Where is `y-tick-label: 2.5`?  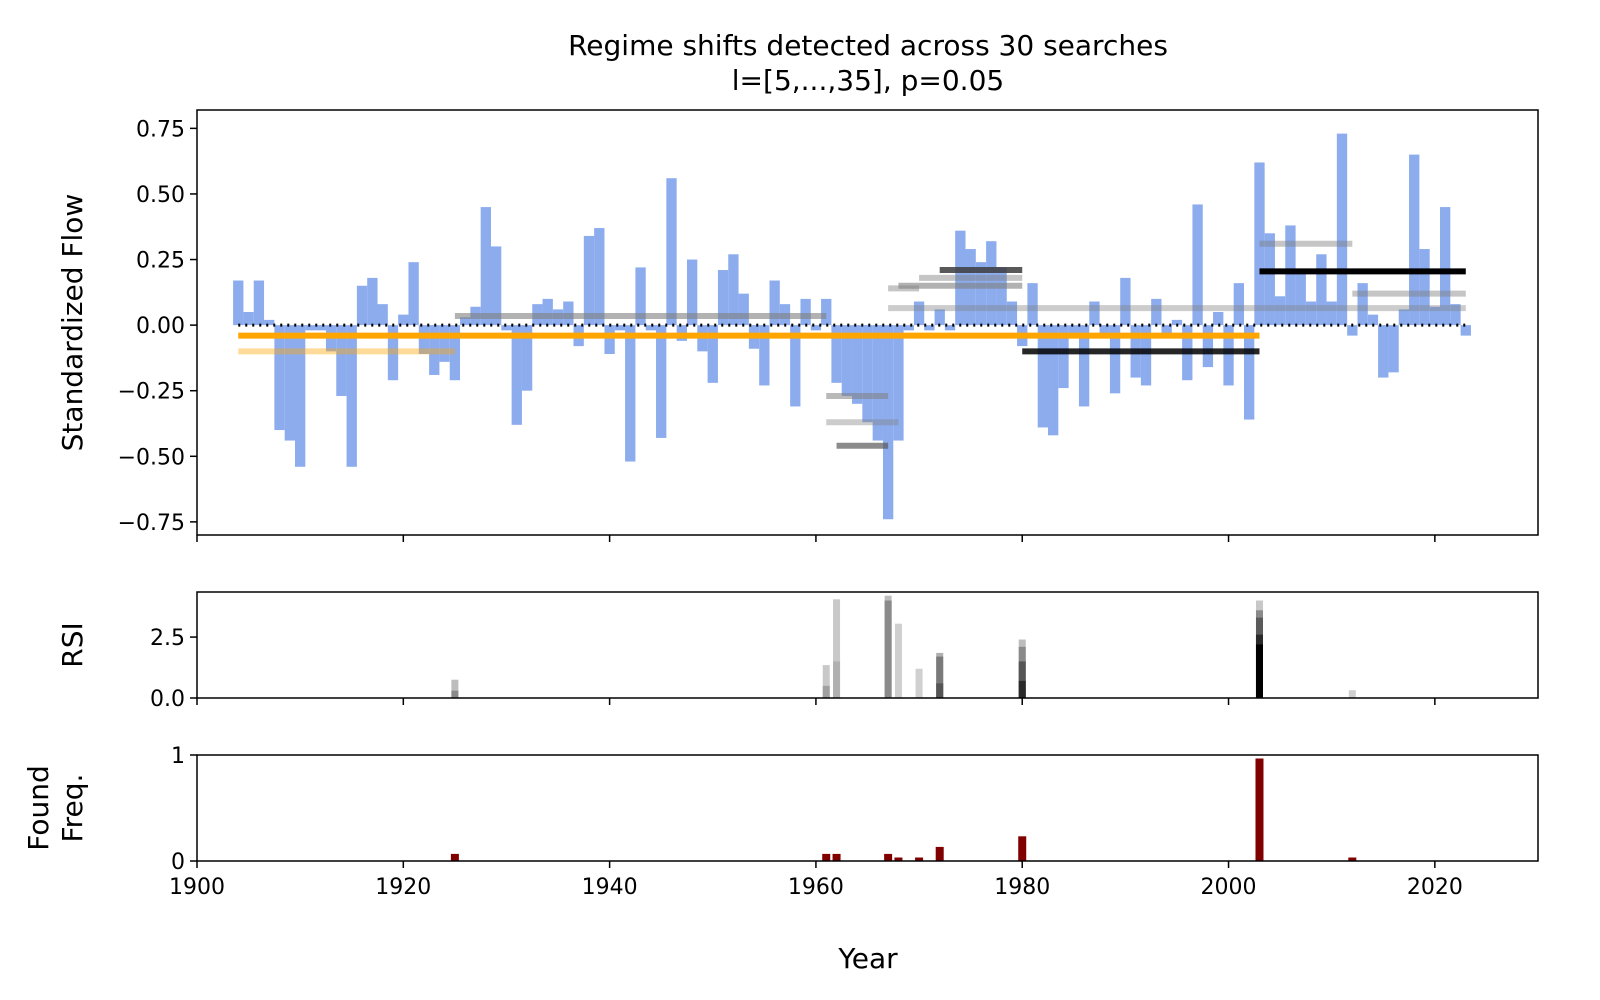
y-tick-label: 2.5 is located at coordinates (167, 638).